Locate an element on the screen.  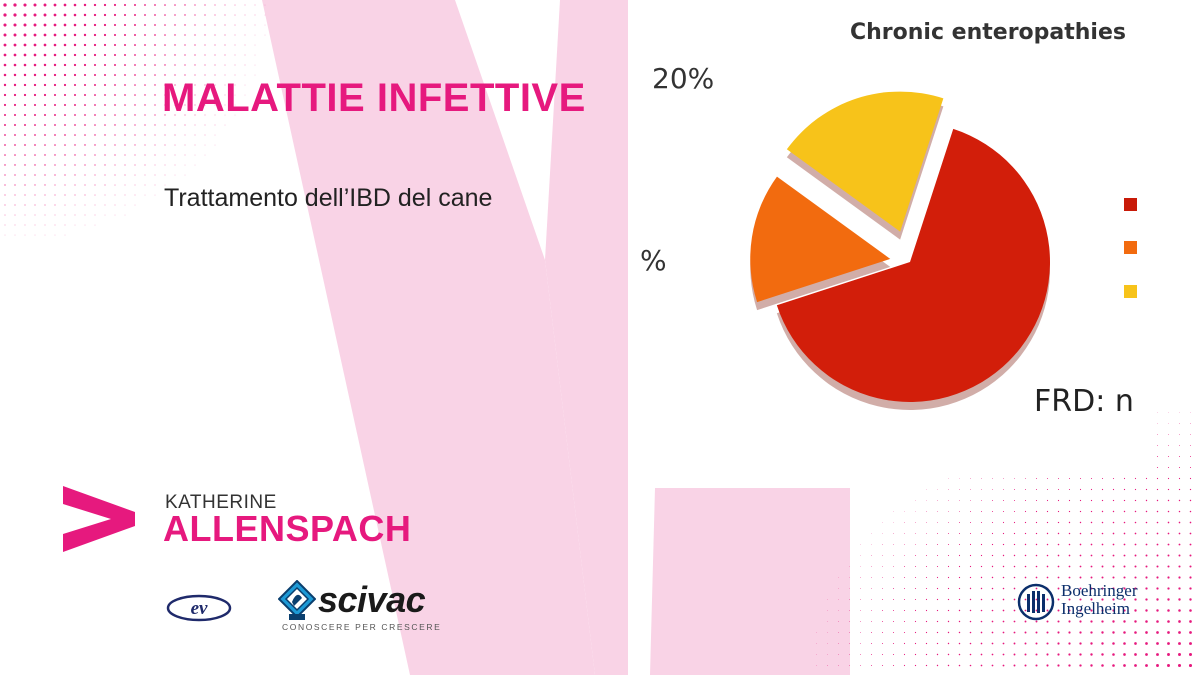
chart-title: Chronic enteropathies is located at coordinates (988, 32).